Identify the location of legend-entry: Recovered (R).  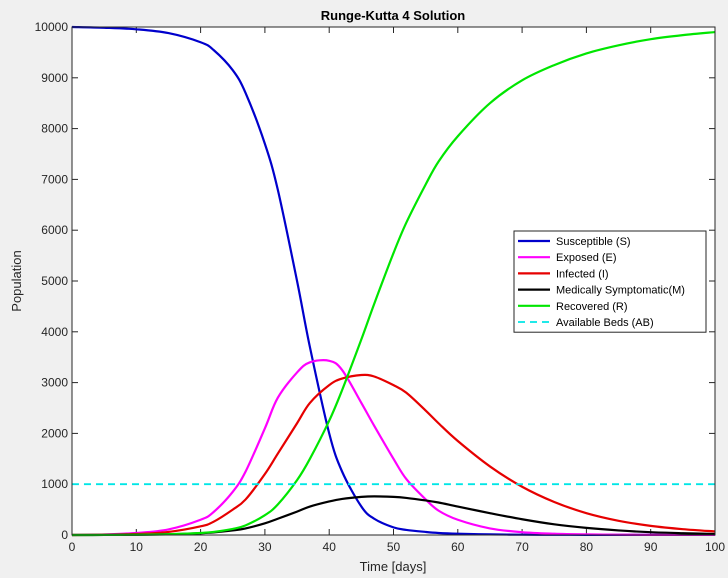
(592, 307).